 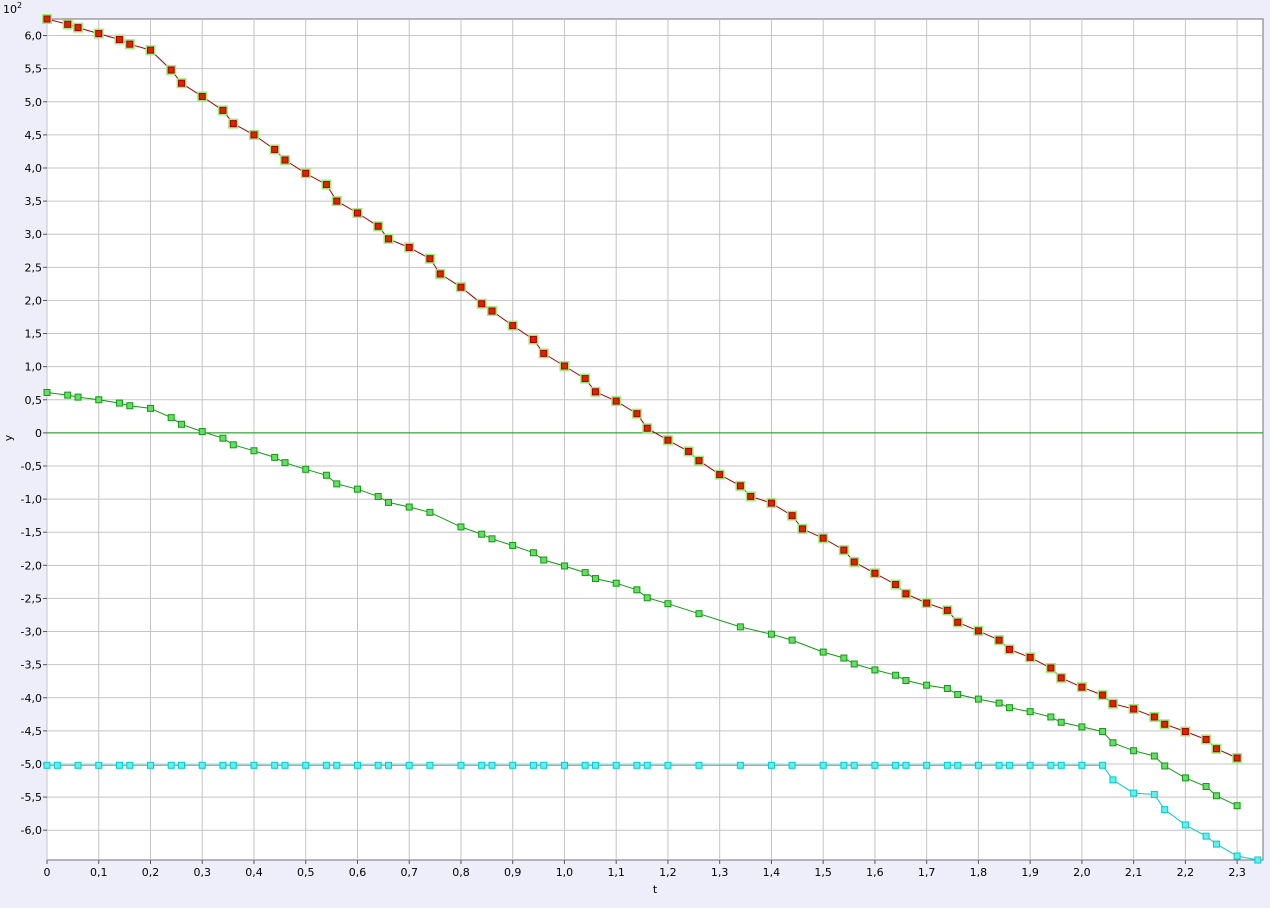 What do you see at coordinates (306, 872) in the screenshot?
I see `x-tick-label: 0,5` at bounding box center [306, 872].